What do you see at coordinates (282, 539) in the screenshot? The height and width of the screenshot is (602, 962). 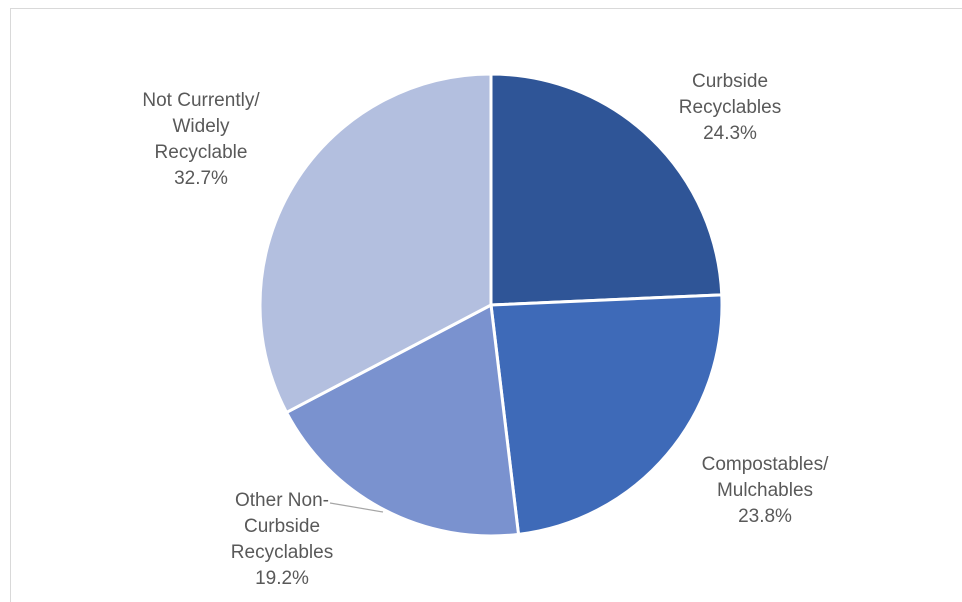 I see `slice-label-3: Other Non- Curbside Recyclables 19.2%` at bounding box center [282, 539].